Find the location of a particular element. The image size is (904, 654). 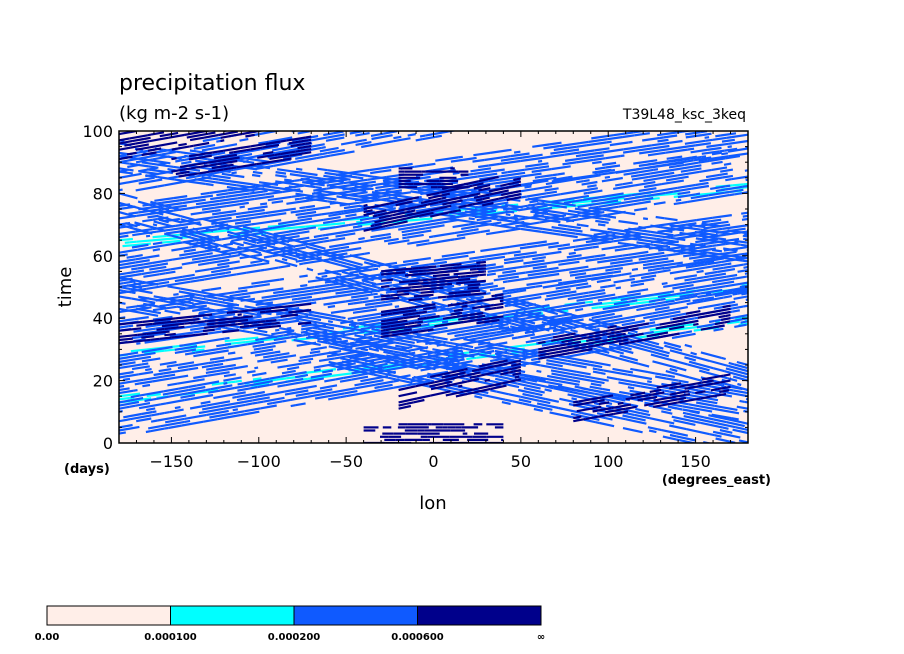

colorbar-swatch is located at coordinates (355, 615).